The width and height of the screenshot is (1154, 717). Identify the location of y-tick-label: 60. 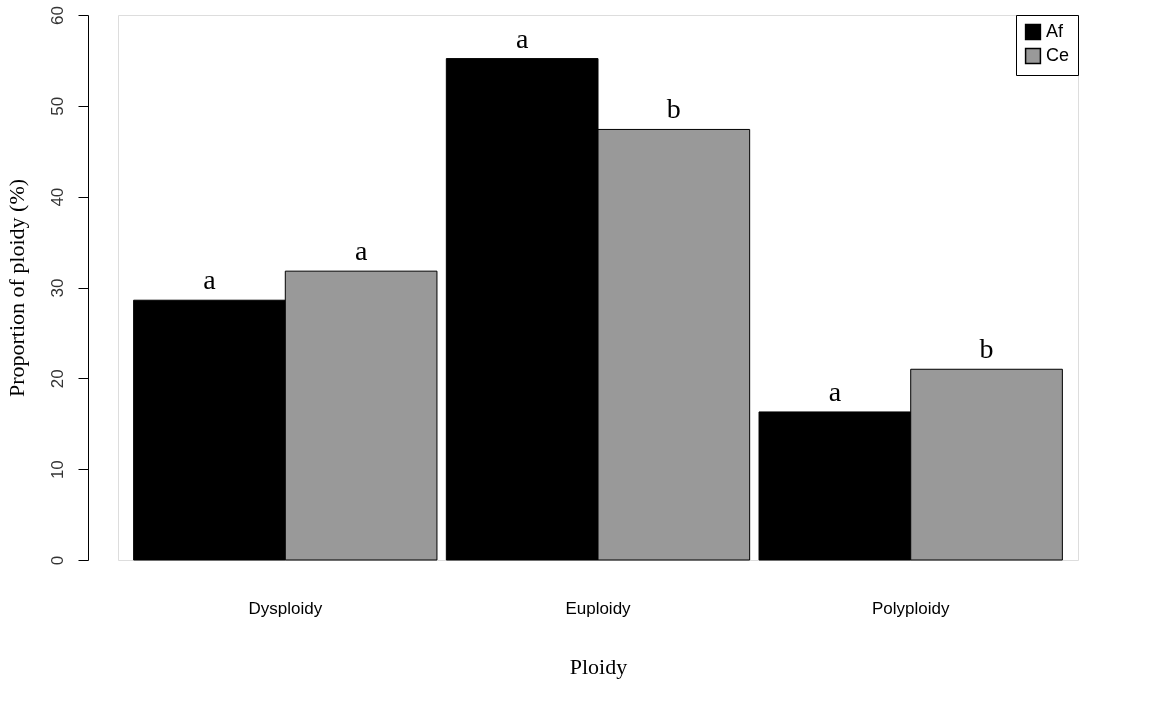
(57, 15).